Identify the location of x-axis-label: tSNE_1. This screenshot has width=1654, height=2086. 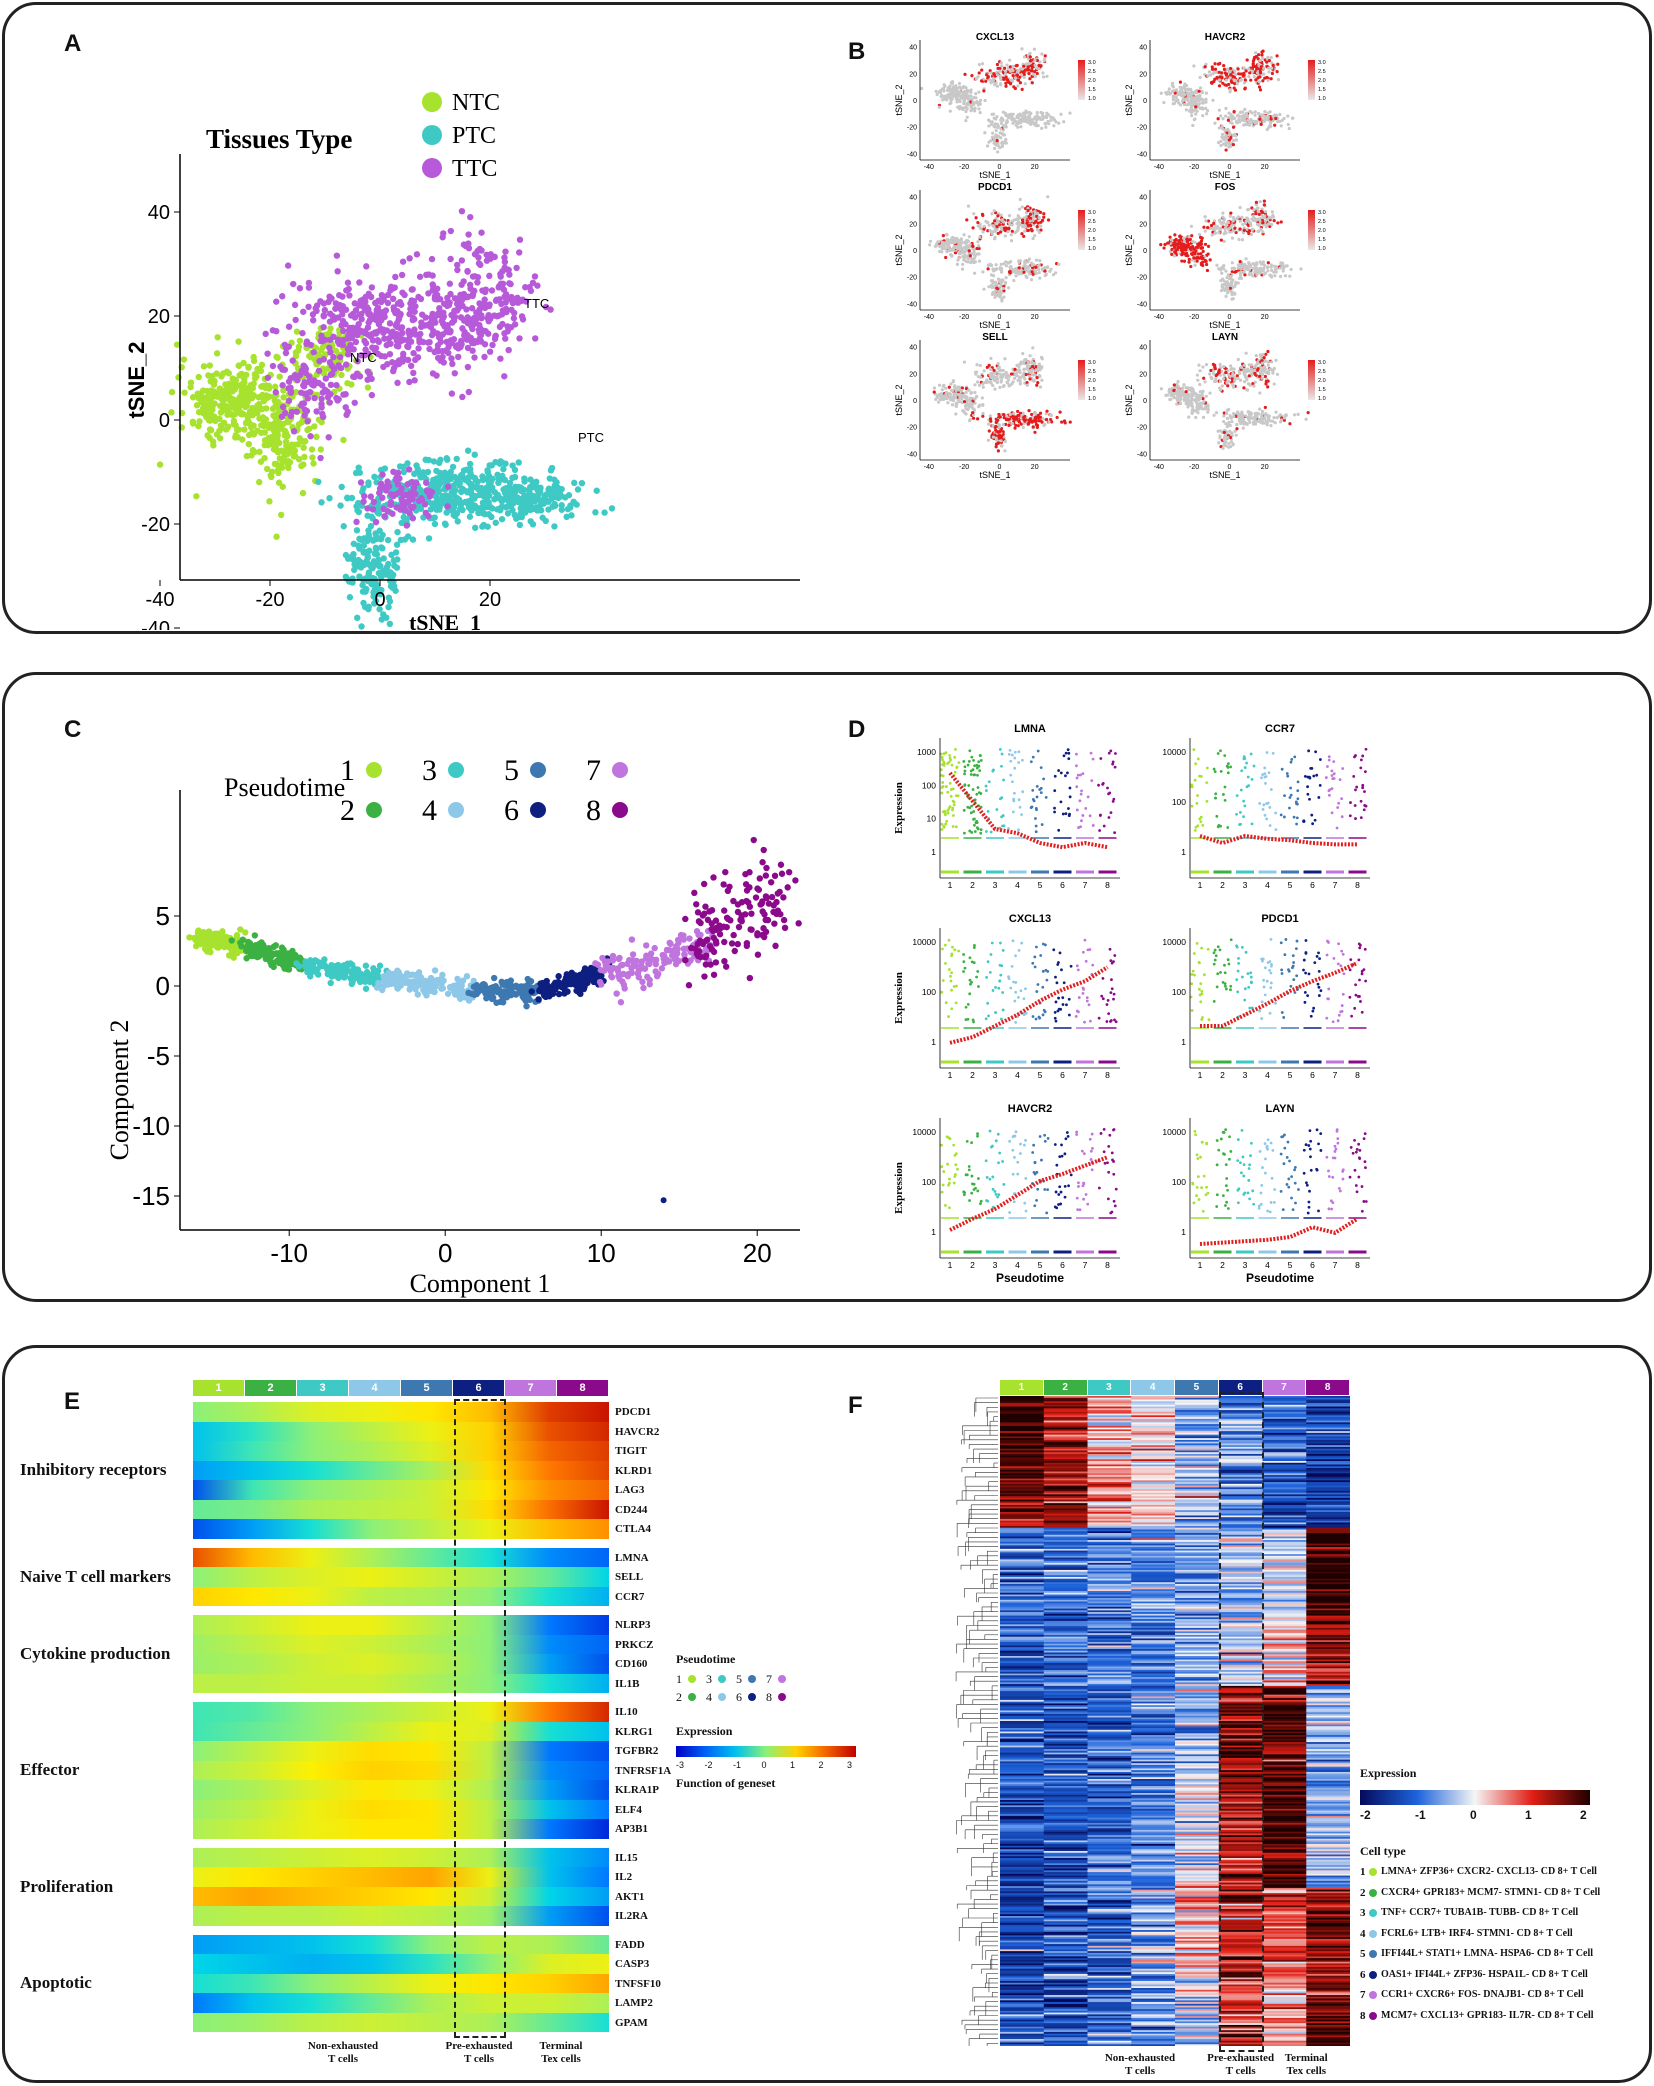
(1224, 175).